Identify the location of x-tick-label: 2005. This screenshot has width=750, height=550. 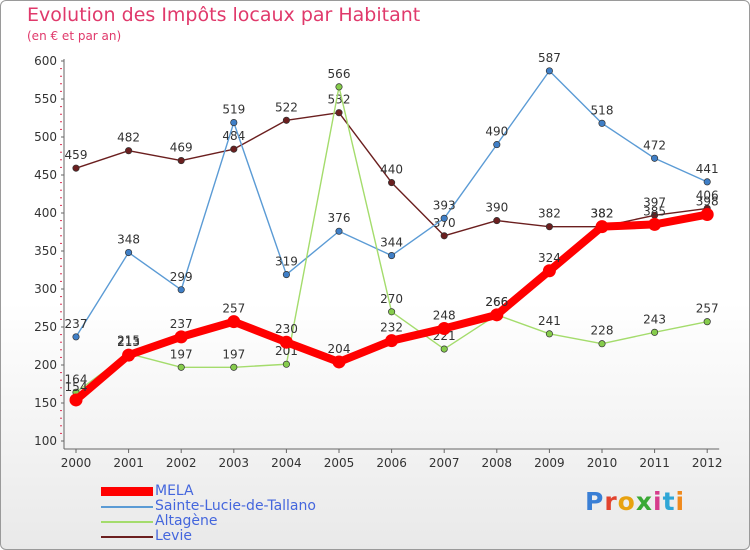
(339, 463).